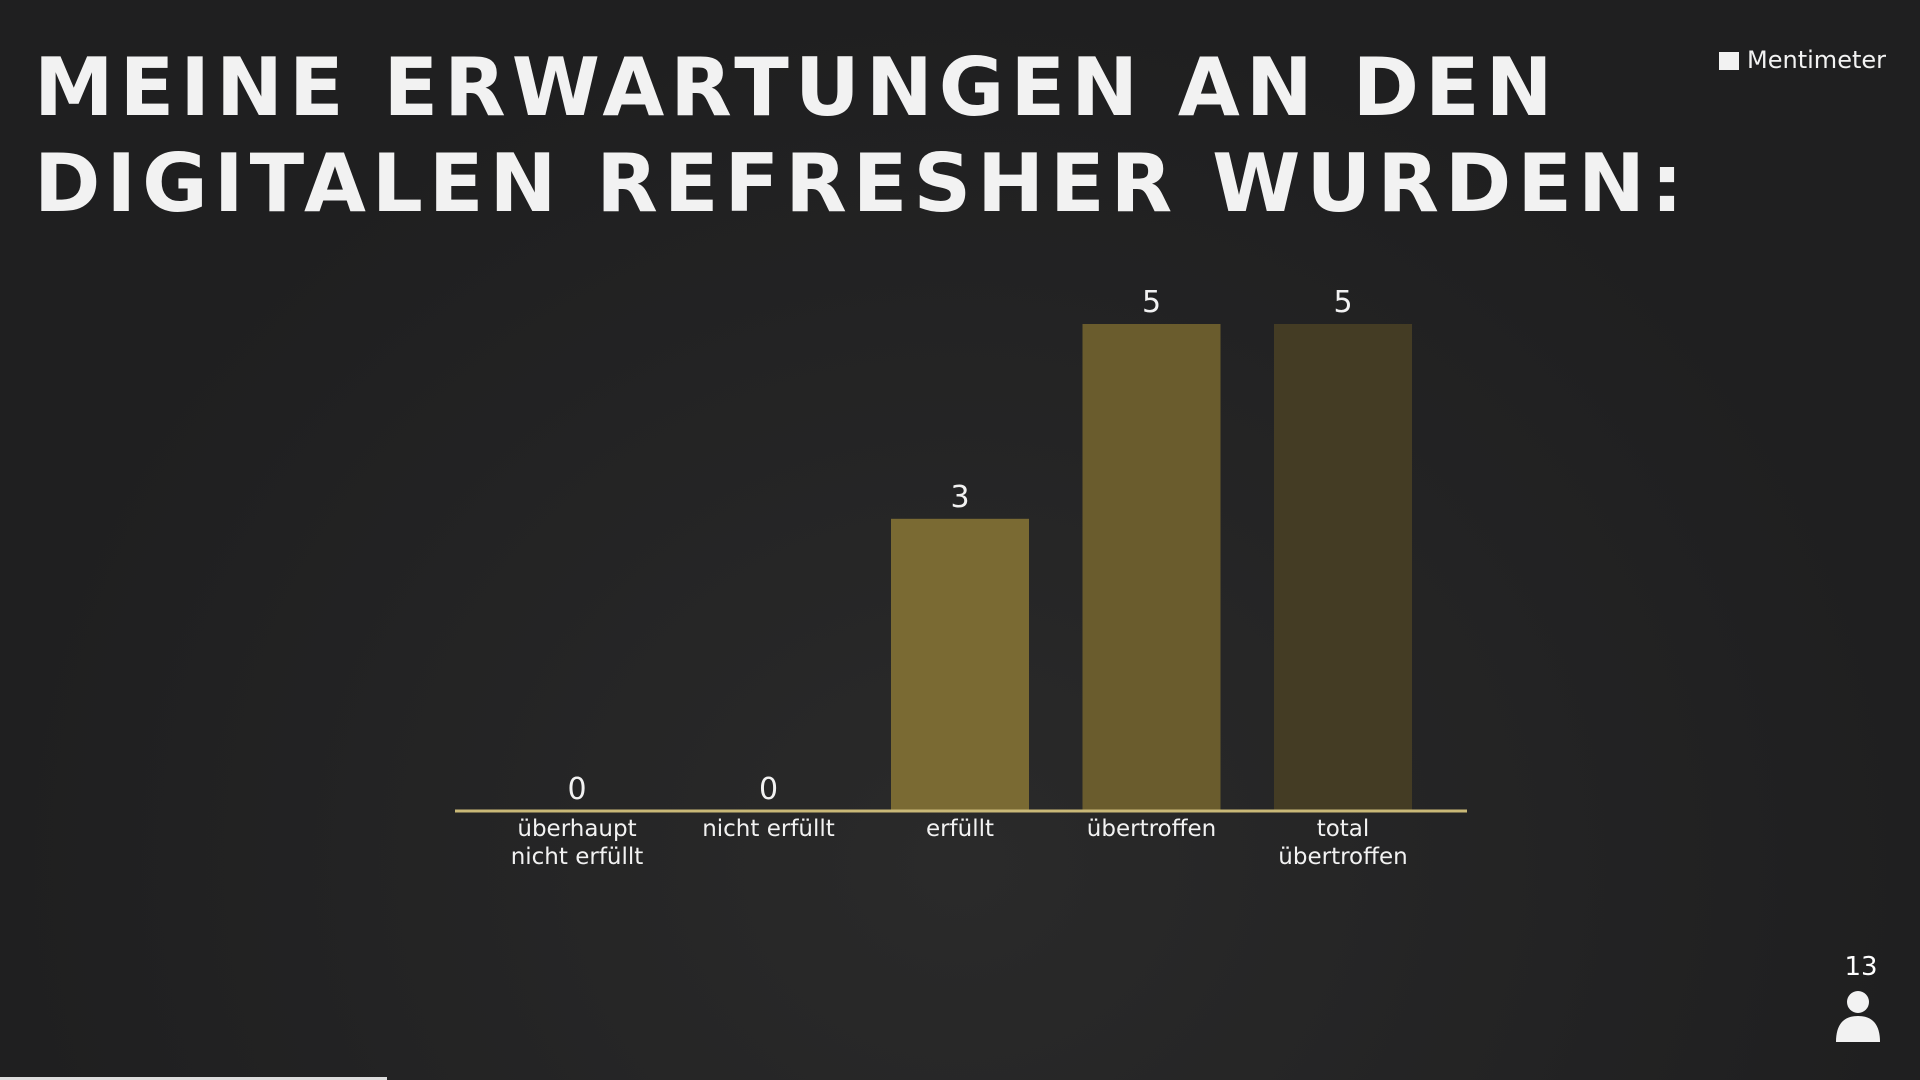  What do you see at coordinates (768, 829) in the screenshot?
I see `category-label: nicht erfüllt` at bounding box center [768, 829].